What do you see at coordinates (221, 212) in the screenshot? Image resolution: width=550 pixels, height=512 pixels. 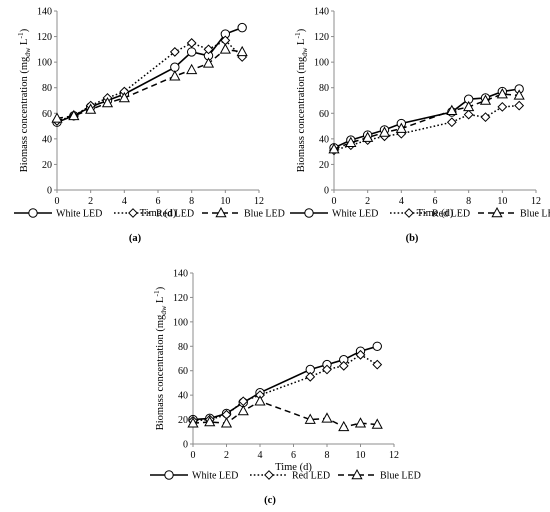 I see `legend-marker-blue-led` at bounding box center [221, 212].